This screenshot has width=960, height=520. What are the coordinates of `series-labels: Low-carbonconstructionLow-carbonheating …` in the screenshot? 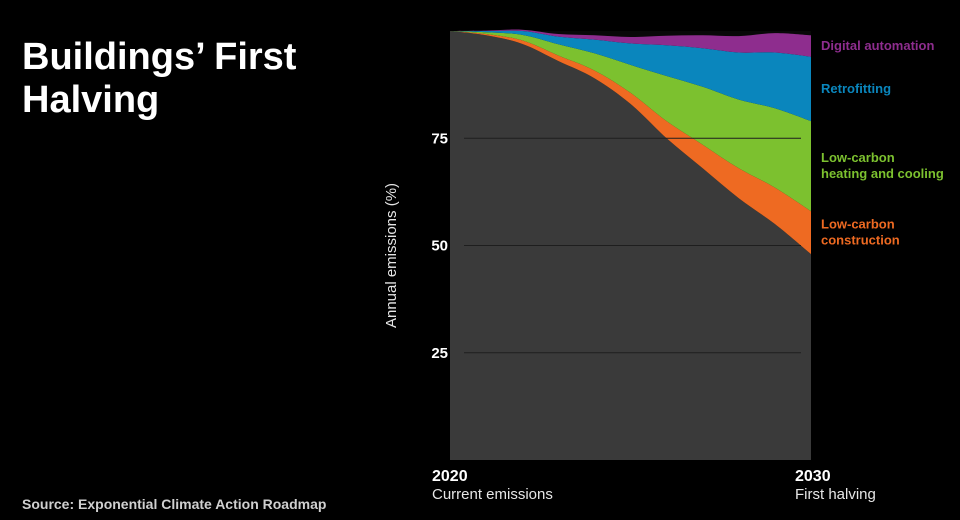 It's located at (882, 143).